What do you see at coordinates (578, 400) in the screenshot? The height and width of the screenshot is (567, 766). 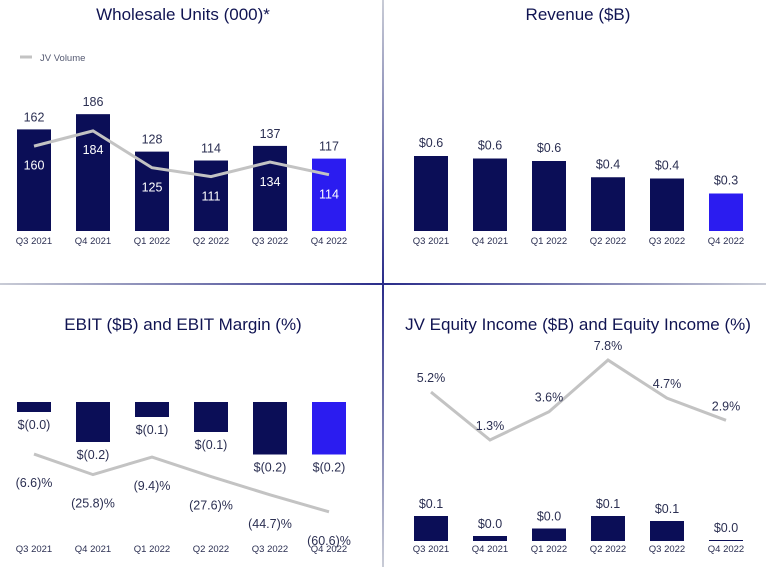 I see `equity-income-line` at bounding box center [578, 400].